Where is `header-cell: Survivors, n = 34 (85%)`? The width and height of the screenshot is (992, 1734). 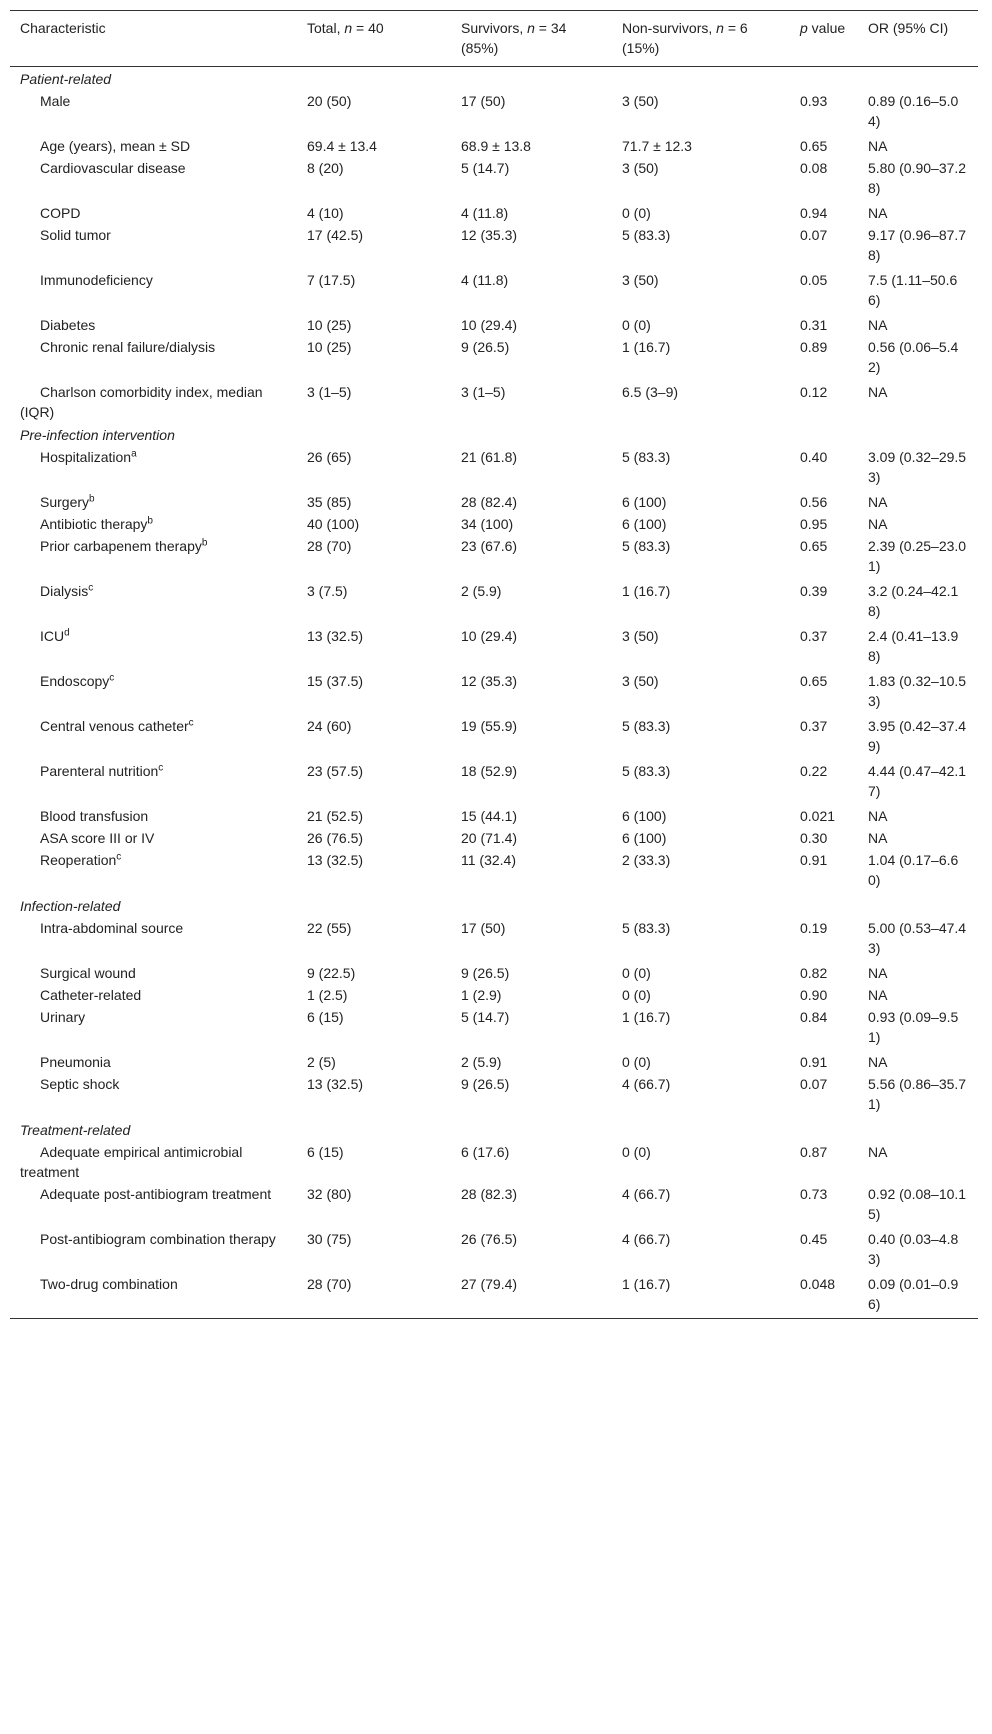
header-cell: Survivors, n = 34 (85%) is located at coordinates (531, 39).